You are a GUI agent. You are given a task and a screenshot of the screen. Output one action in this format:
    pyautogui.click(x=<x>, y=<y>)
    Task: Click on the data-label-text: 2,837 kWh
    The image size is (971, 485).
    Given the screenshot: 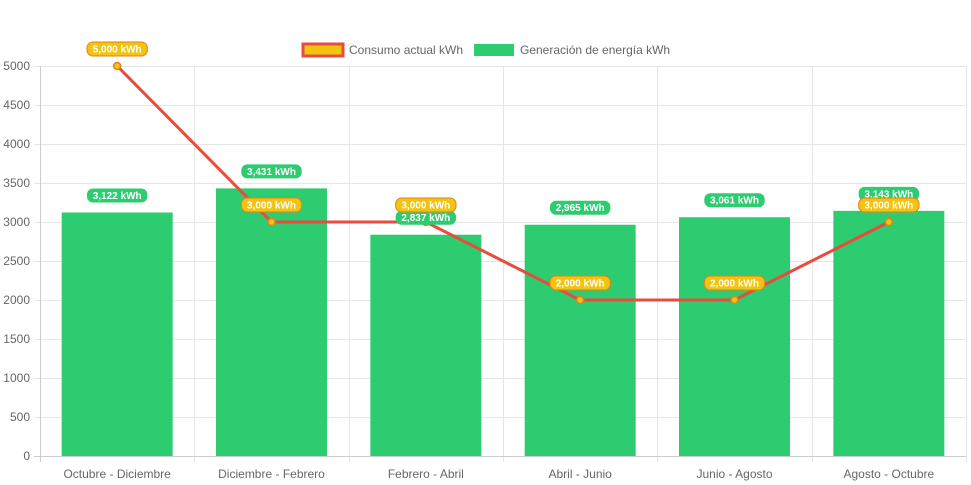 What is the action you would take?
    pyautogui.click(x=425, y=218)
    